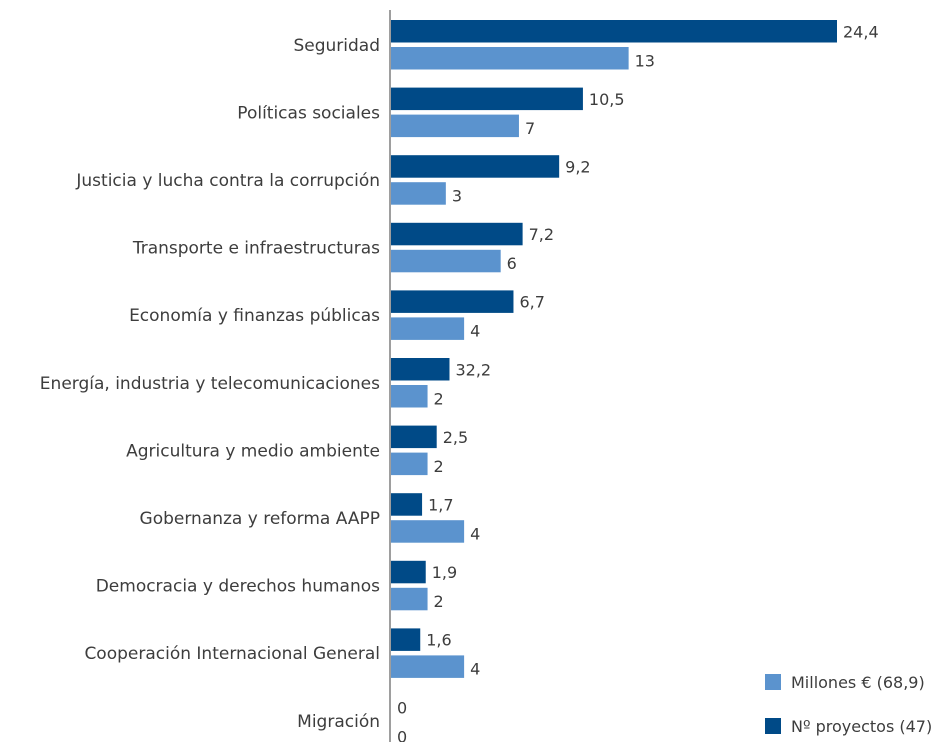 This screenshot has width=952, height=742. Describe the element at coordinates (577, 166) in the screenshot. I see `value-label-n-proyectos: 9,2` at that location.